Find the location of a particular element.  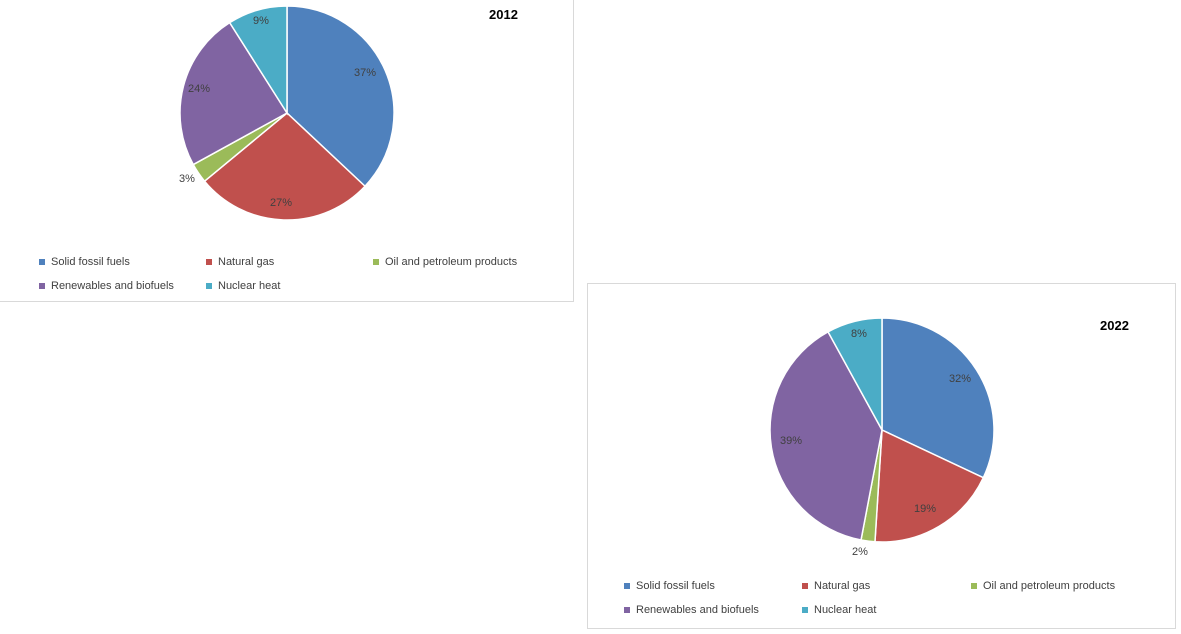

data-label-oil-and-petroleum-products: 2% is located at coordinates (860, 552).